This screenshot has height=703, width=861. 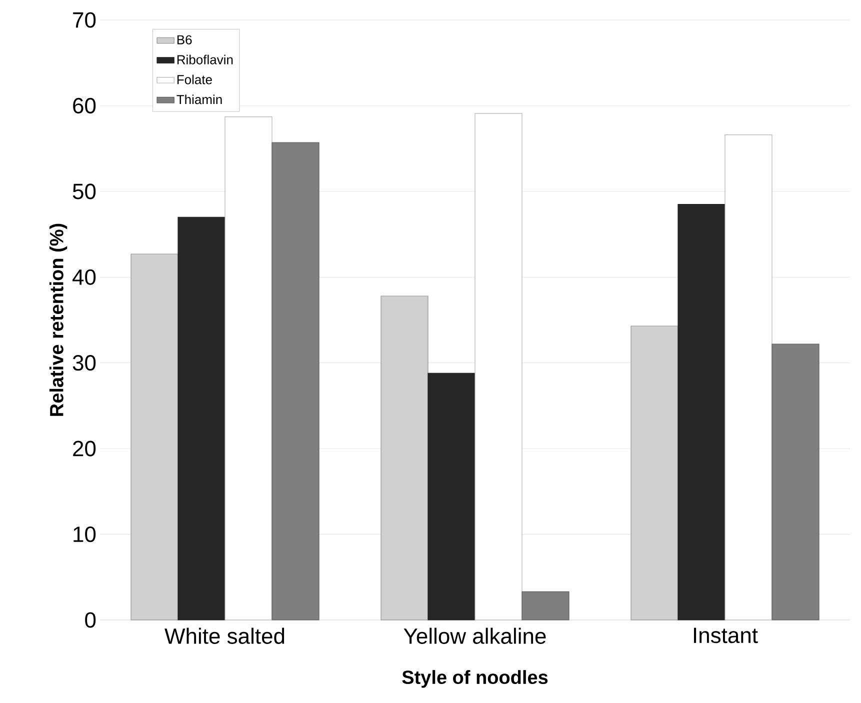 I want to click on legend-label: Folate, so click(x=194, y=79).